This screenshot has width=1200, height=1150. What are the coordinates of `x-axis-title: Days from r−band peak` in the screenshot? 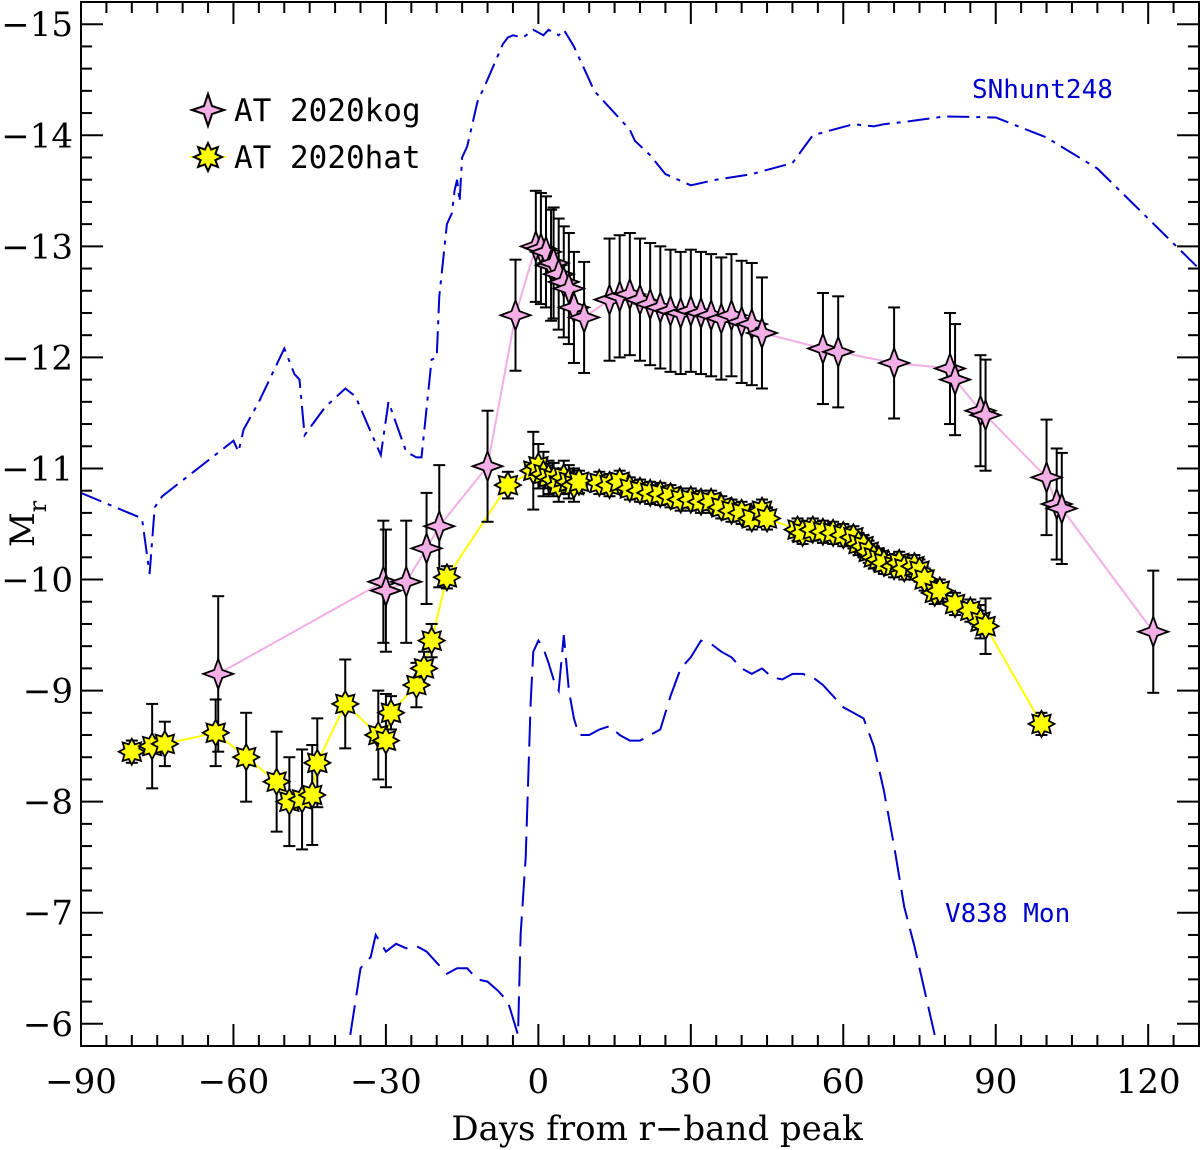 It's located at (657, 1129).